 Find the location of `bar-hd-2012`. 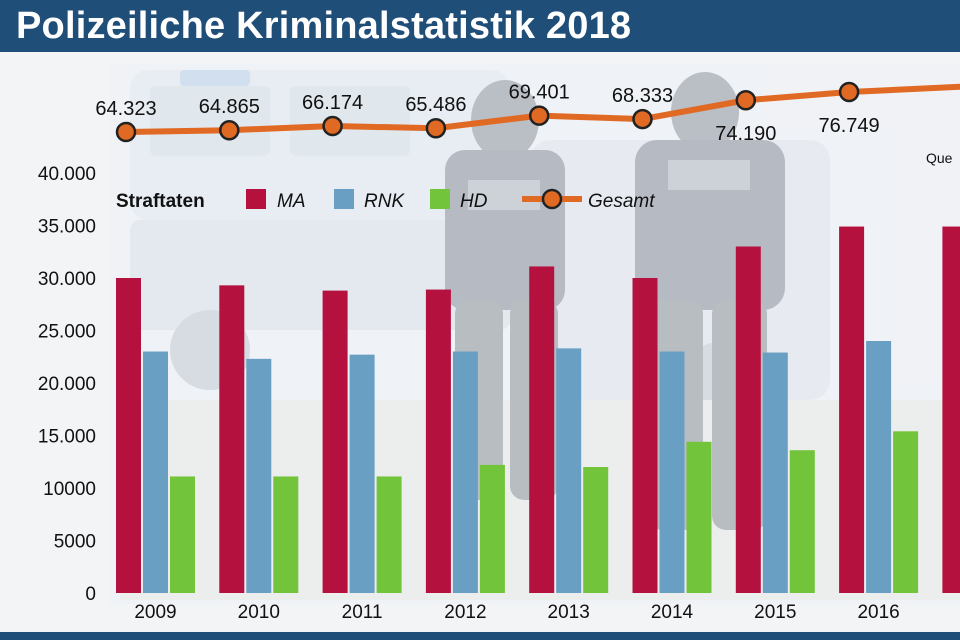

bar-hd-2012 is located at coordinates (492, 528).